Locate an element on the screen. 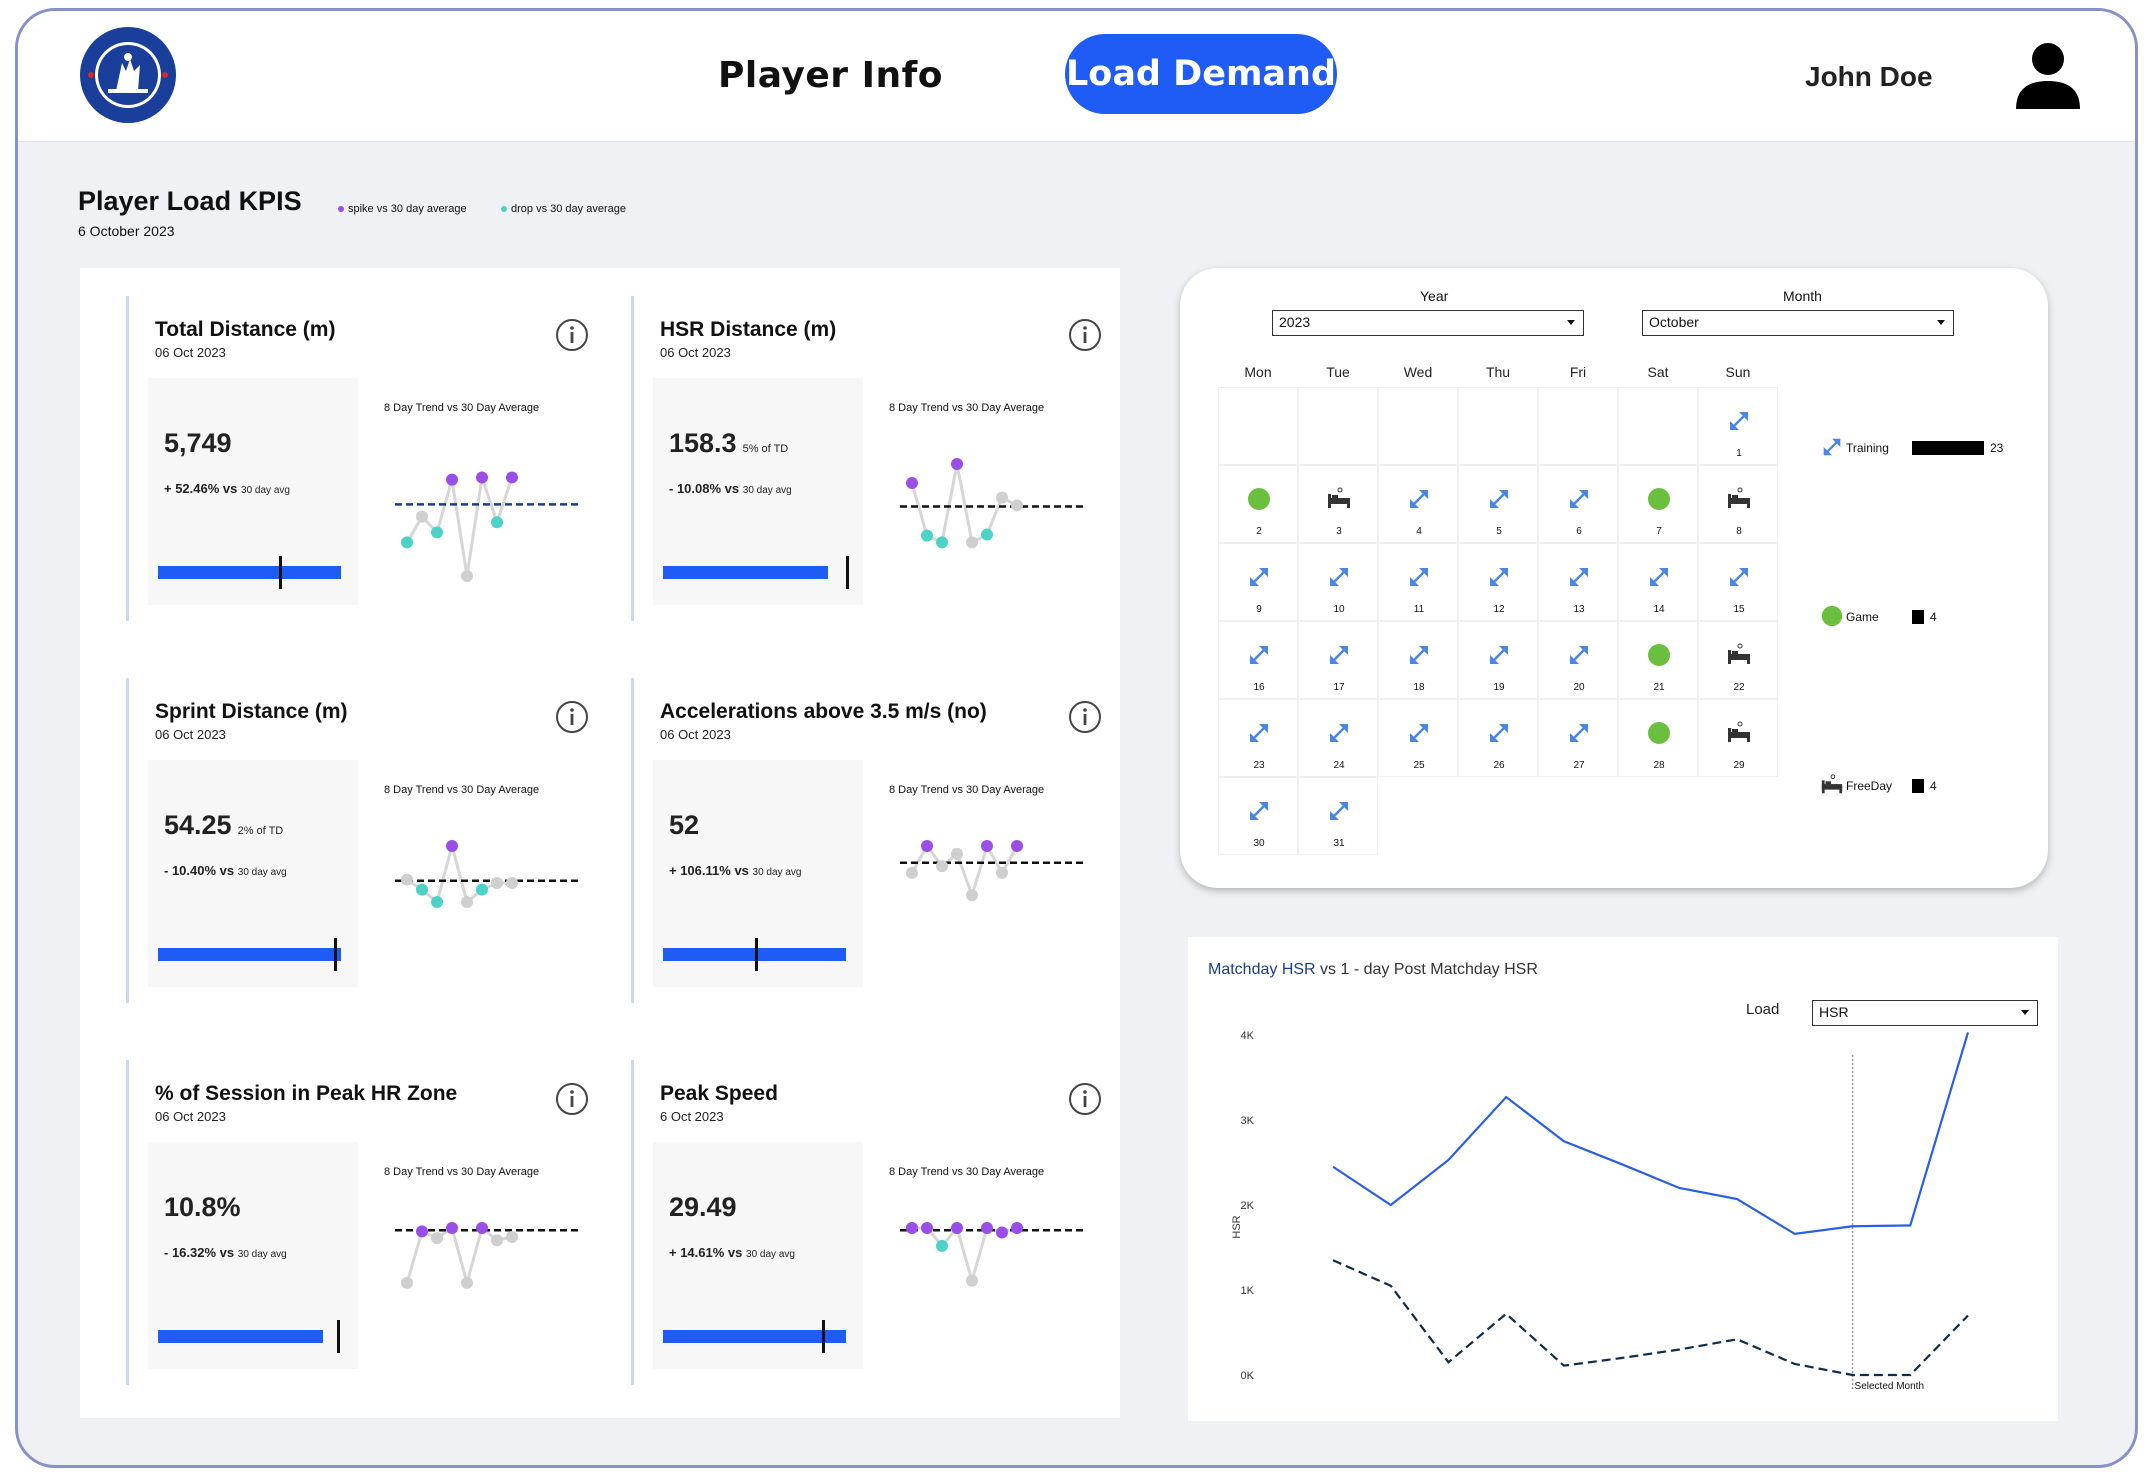  calendar-day-cell: 31 is located at coordinates (1338, 816).